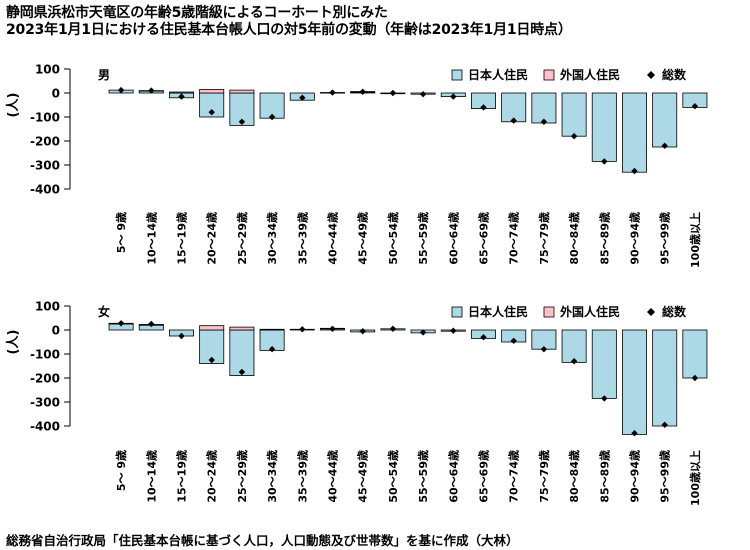 The image size is (750, 550). Describe the element at coordinates (363, 476) in the screenshot. I see `category-label: 45～49歳` at that location.